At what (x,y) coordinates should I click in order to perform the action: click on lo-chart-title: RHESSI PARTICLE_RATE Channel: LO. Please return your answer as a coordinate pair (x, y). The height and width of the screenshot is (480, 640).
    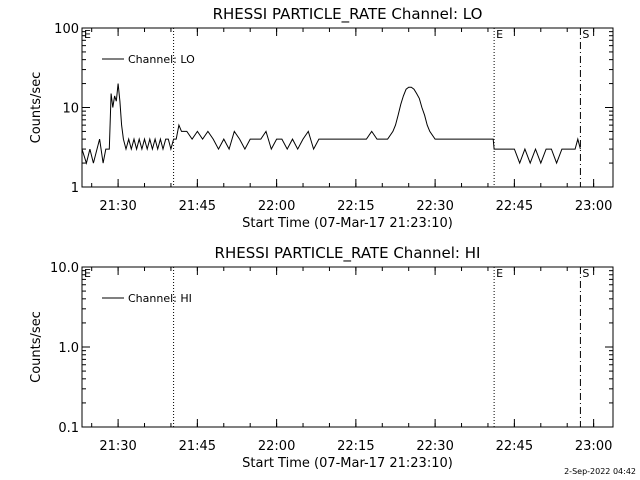
    Looking at the image, I should click on (348, 14).